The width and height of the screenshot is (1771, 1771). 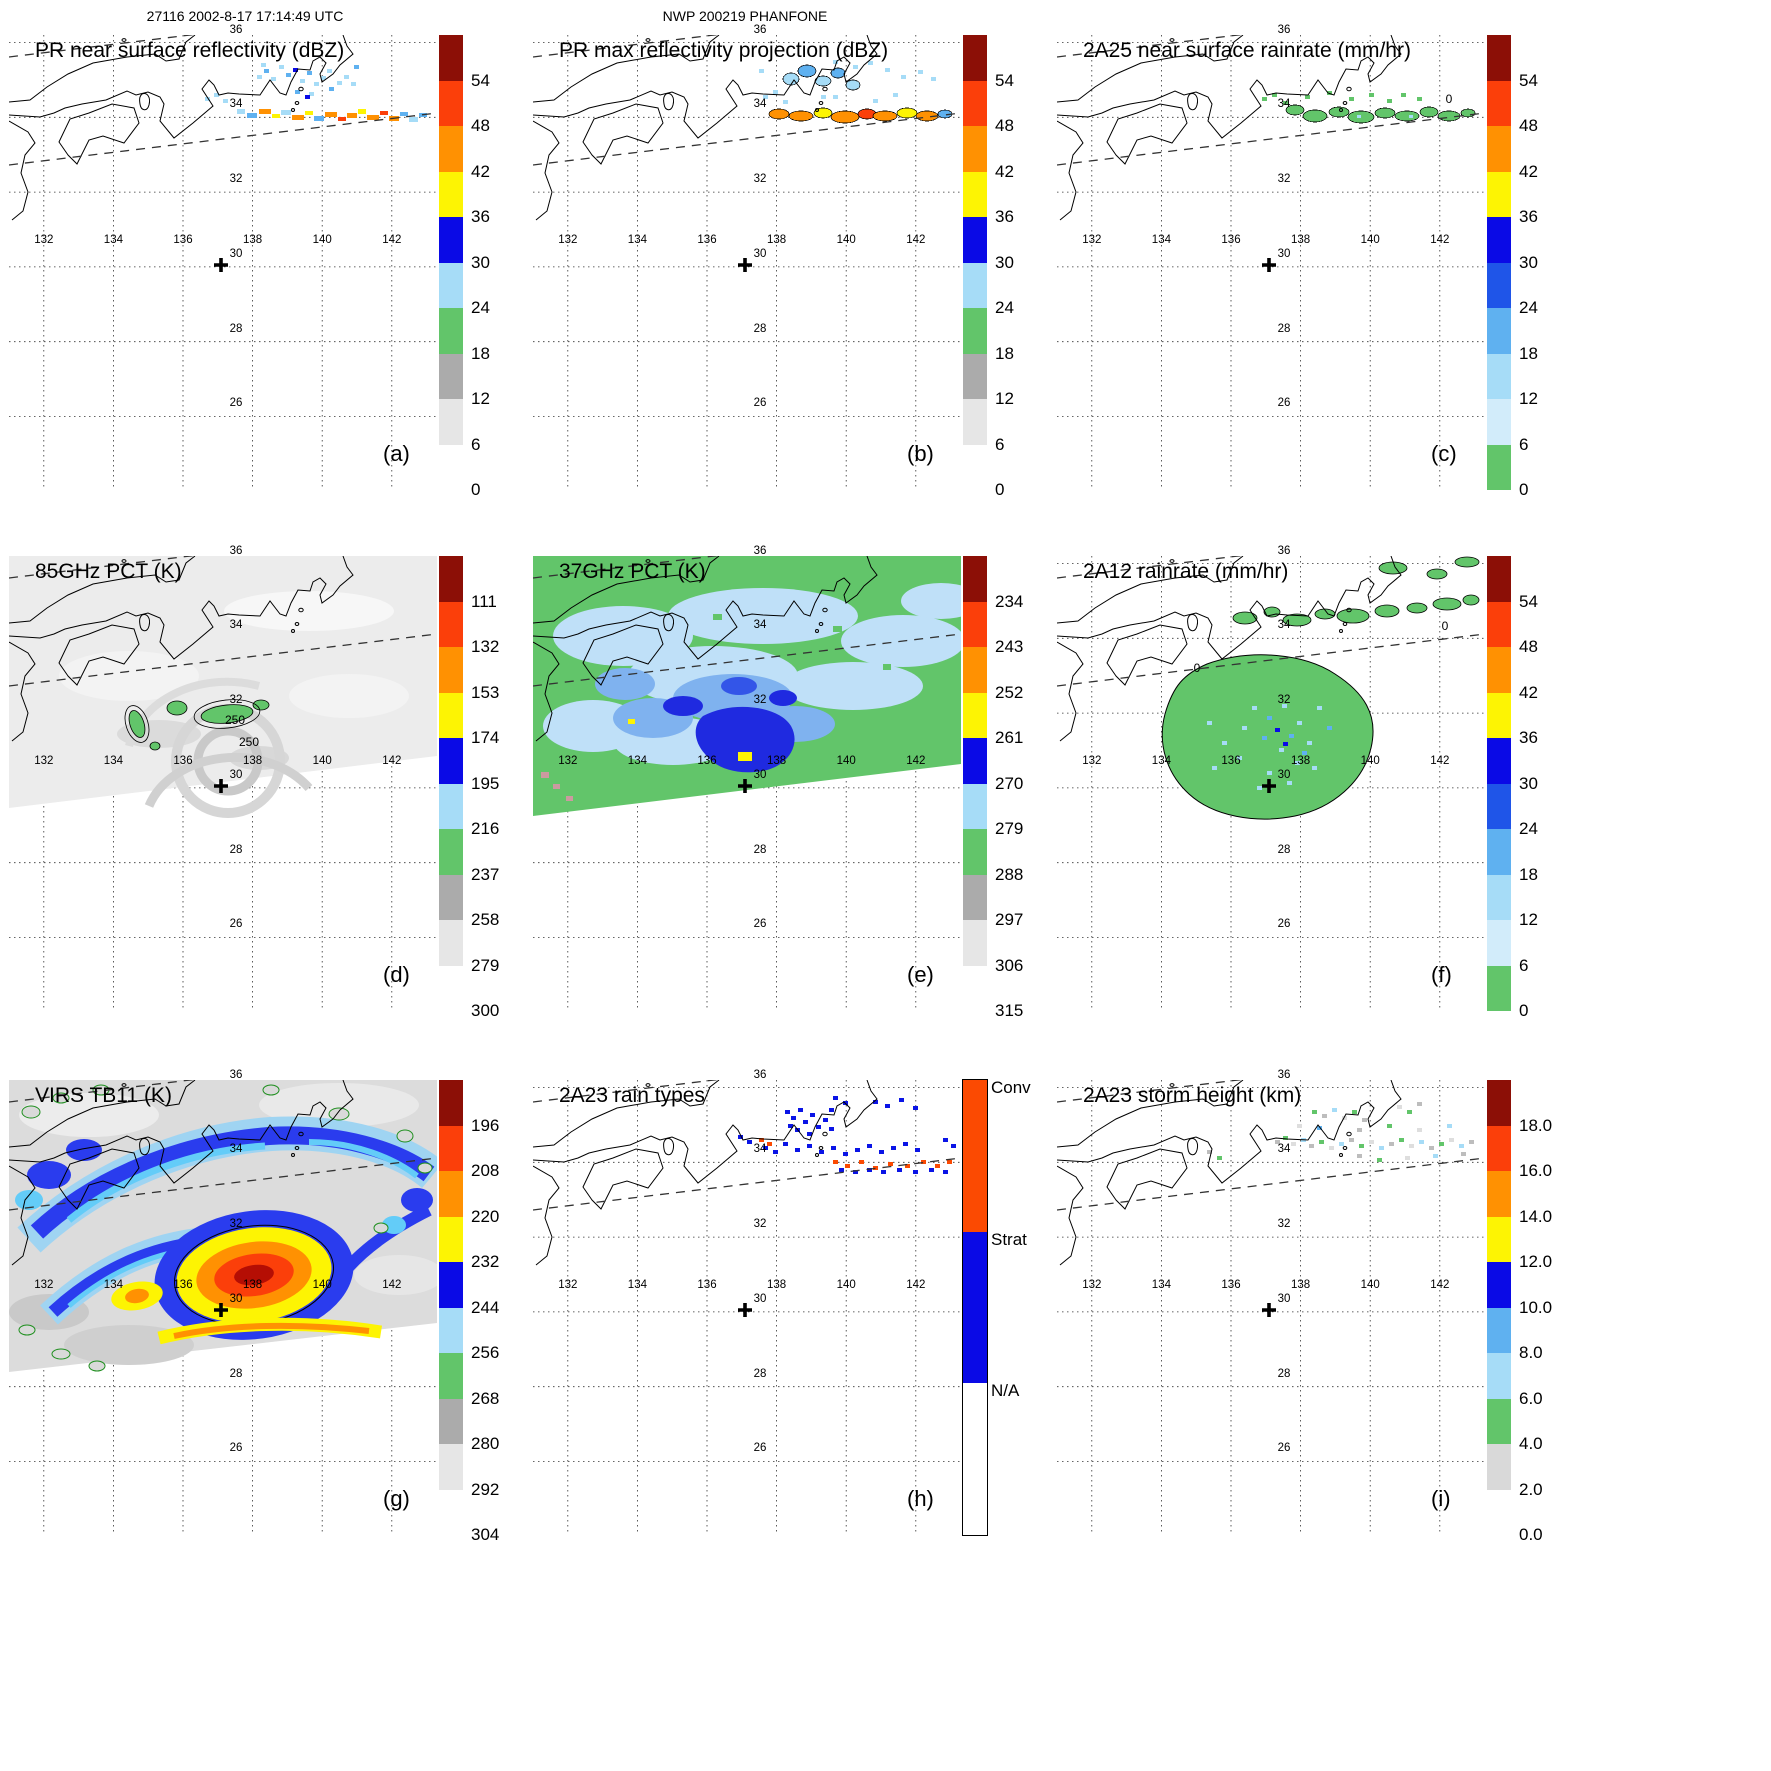 I want to click on colorbar-stormheight: 0.0 2.0 4.0 6.0 8.0 10.0 12.0 14.0 16.0 18.0, so click(x=1537, y=1315).